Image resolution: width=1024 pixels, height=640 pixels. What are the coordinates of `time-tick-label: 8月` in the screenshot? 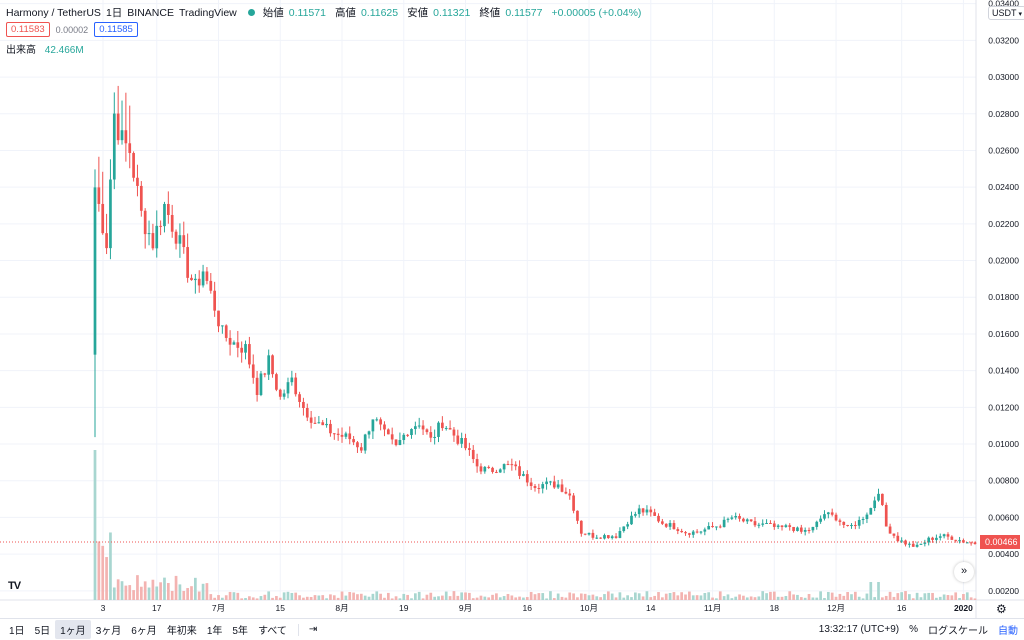 It's located at (341, 608).